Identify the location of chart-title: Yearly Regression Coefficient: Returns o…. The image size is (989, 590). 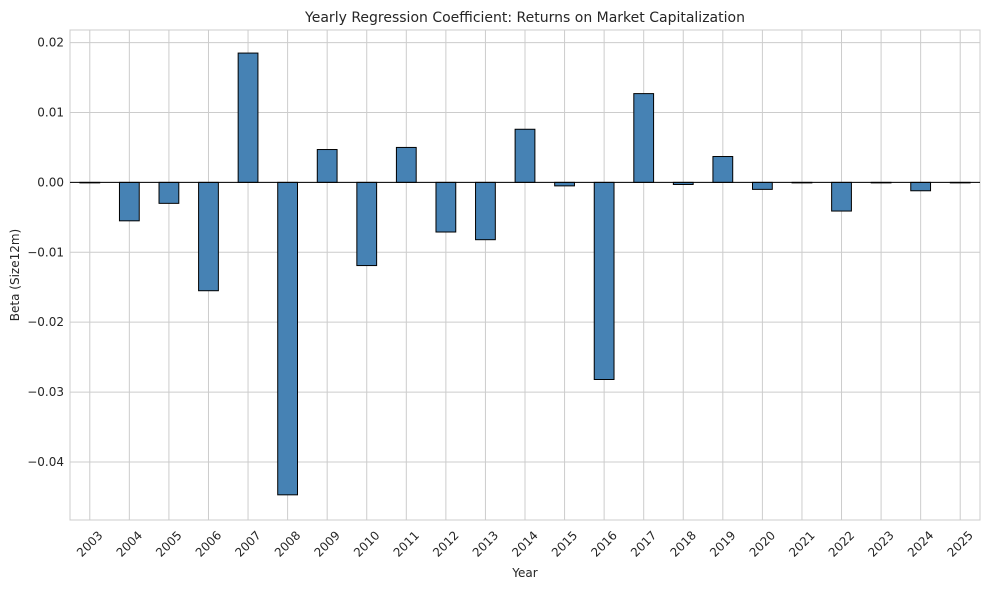
(524, 18).